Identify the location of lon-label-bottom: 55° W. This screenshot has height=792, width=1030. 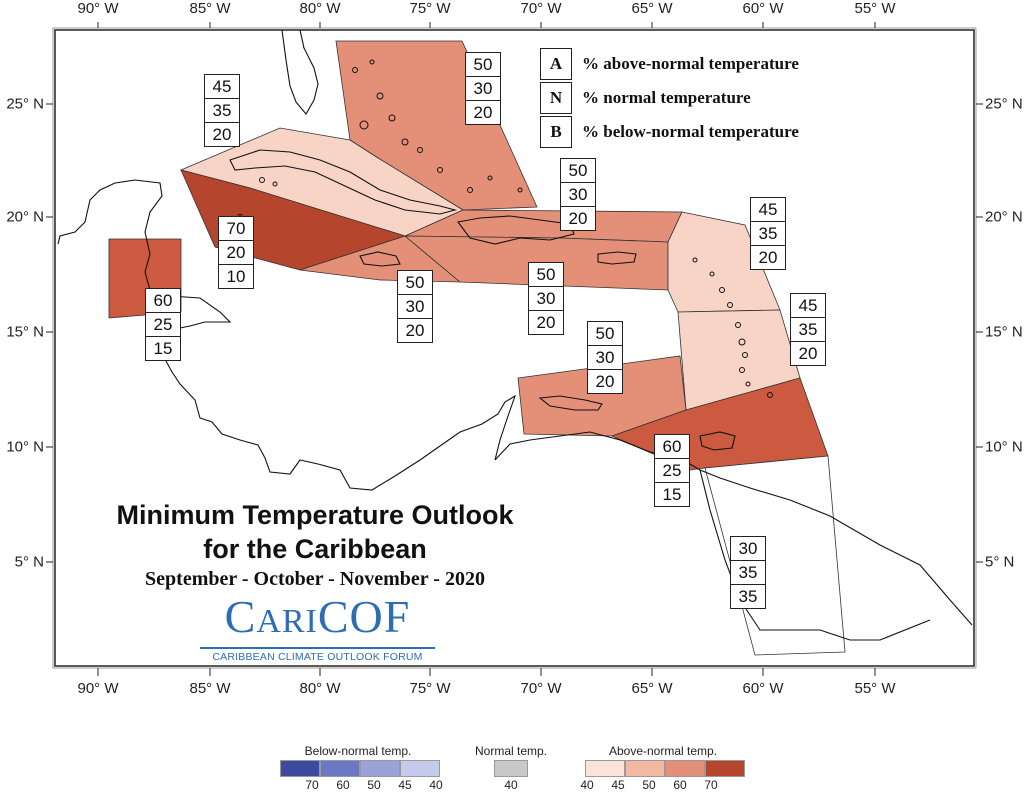
(875, 688).